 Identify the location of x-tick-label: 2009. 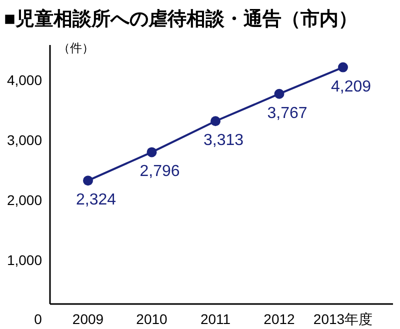
(88, 319).